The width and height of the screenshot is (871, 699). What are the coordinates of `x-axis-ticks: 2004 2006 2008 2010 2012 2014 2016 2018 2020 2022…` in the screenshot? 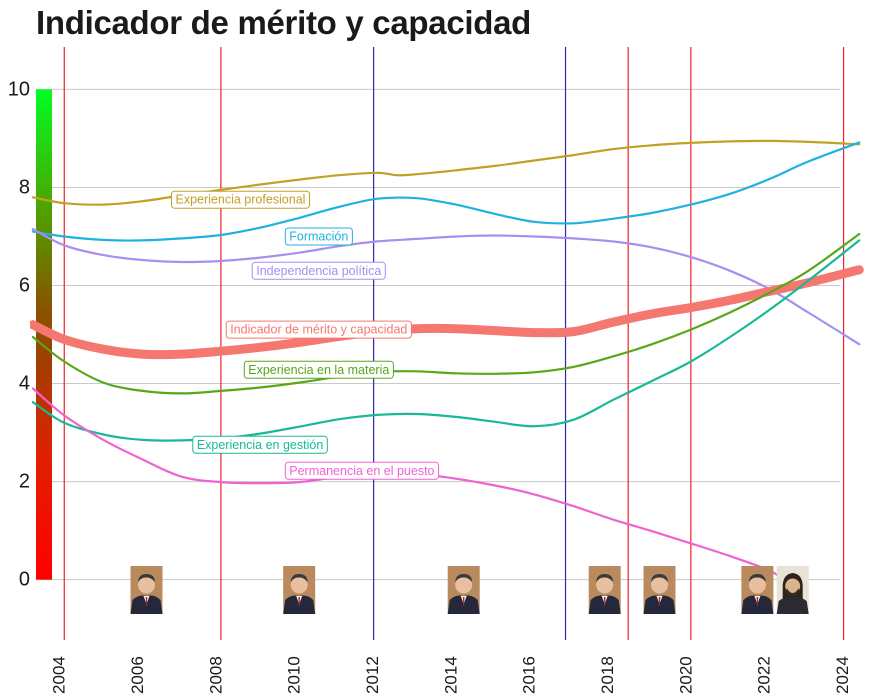 It's located at (451, 675).